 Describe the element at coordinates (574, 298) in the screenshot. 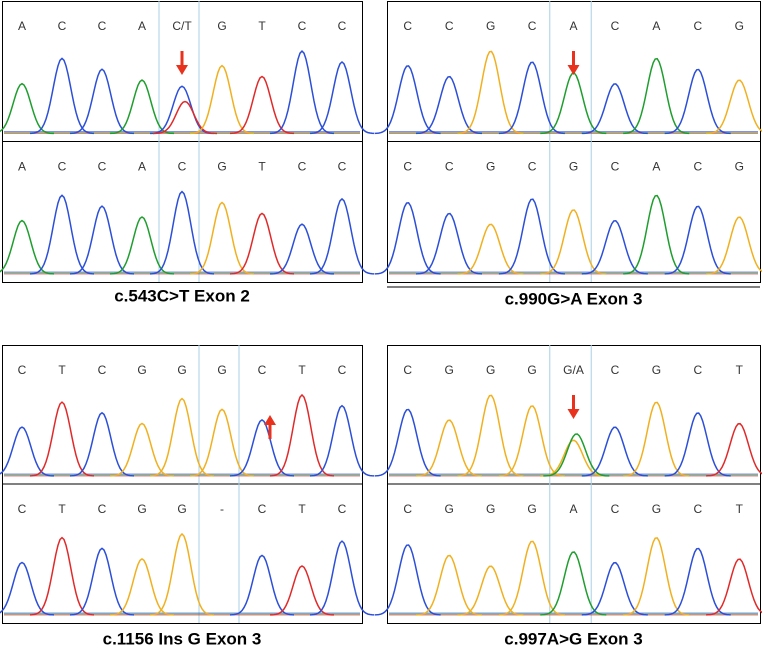

I see `caption: c.990G>A Exon 3` at that location.